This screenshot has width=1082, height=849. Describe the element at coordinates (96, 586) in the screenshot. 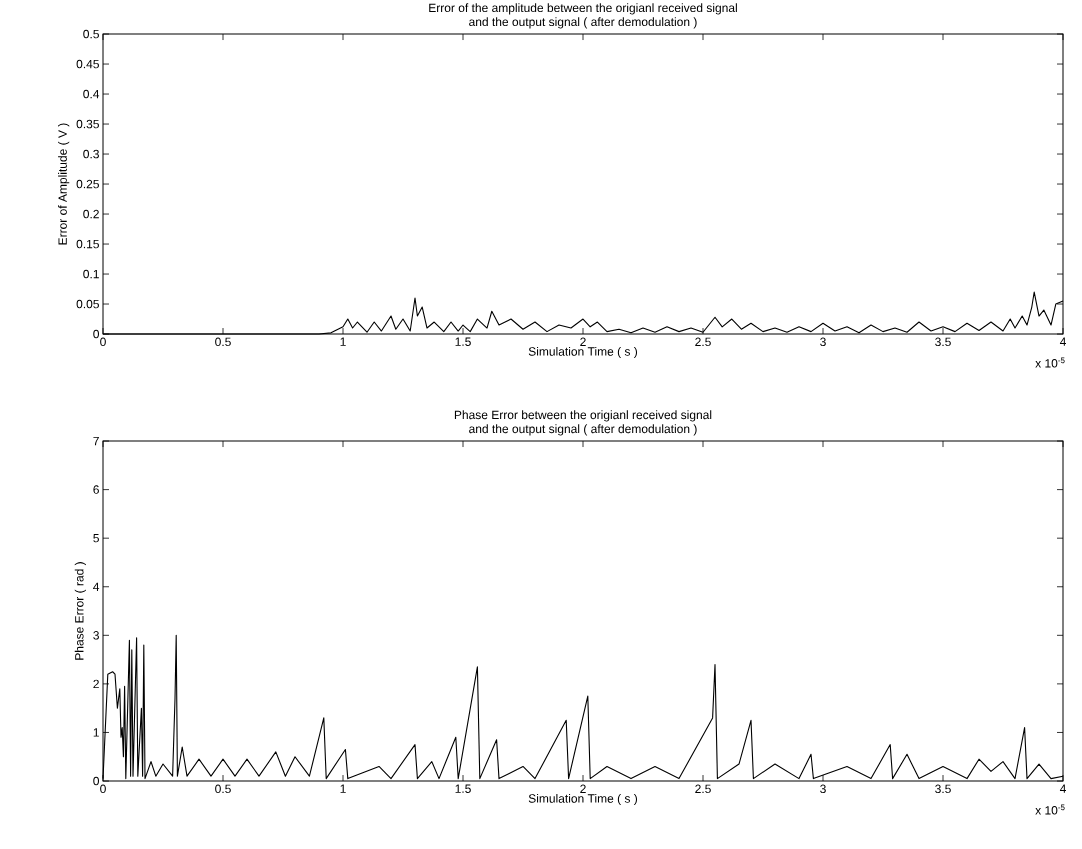

I see `y-tick-label: 4` at that location.